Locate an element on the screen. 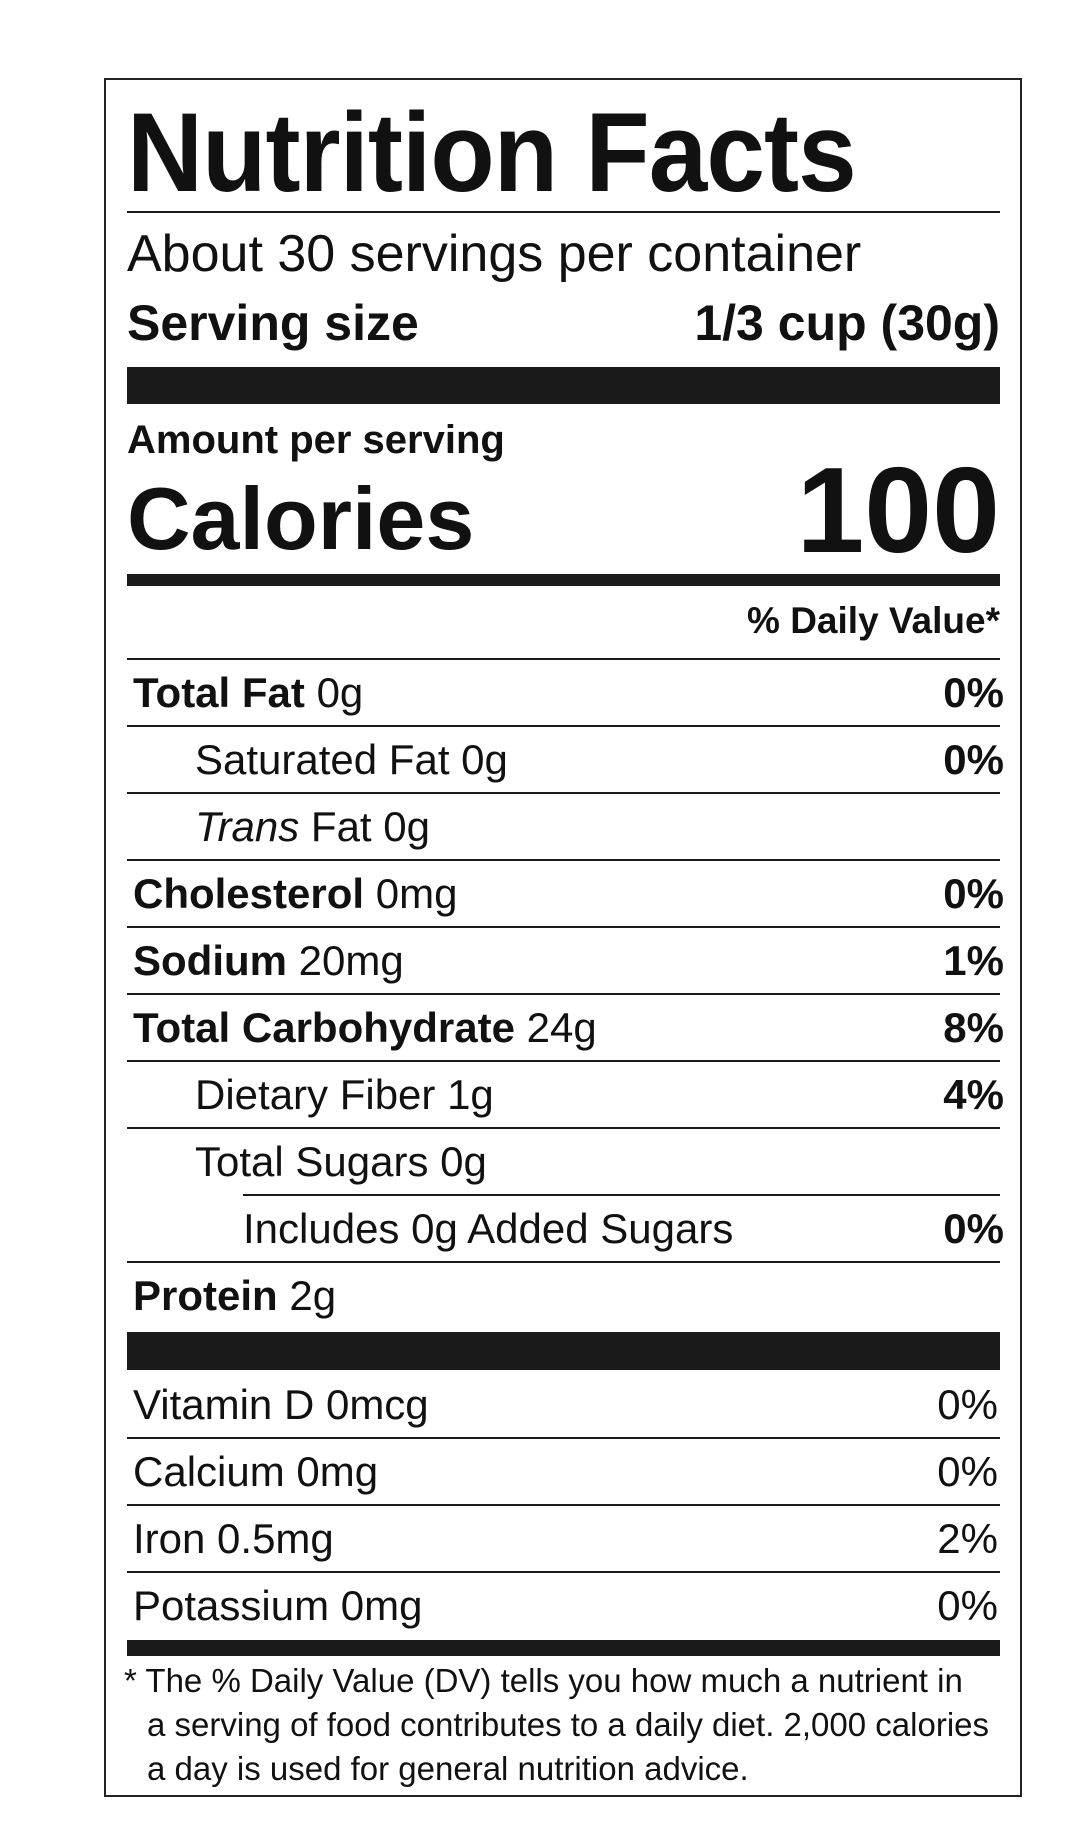 The height and width of the screenshot is (1825, 1084). nutrient-label: Includes 0g Added Sugars is located at coordinates (488, 1228).